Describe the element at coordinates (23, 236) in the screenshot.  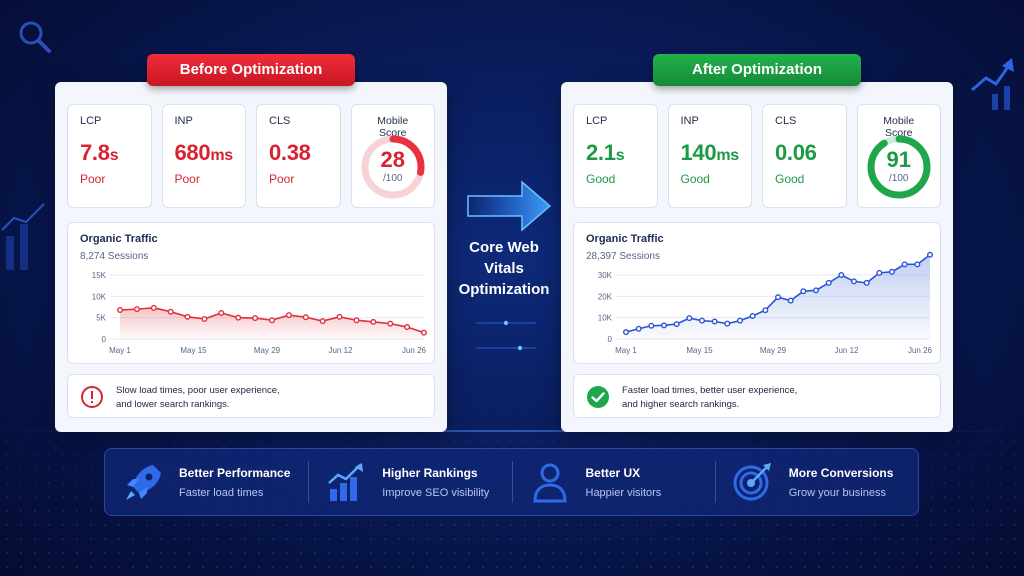
I see `background-bars-icon` at that location.